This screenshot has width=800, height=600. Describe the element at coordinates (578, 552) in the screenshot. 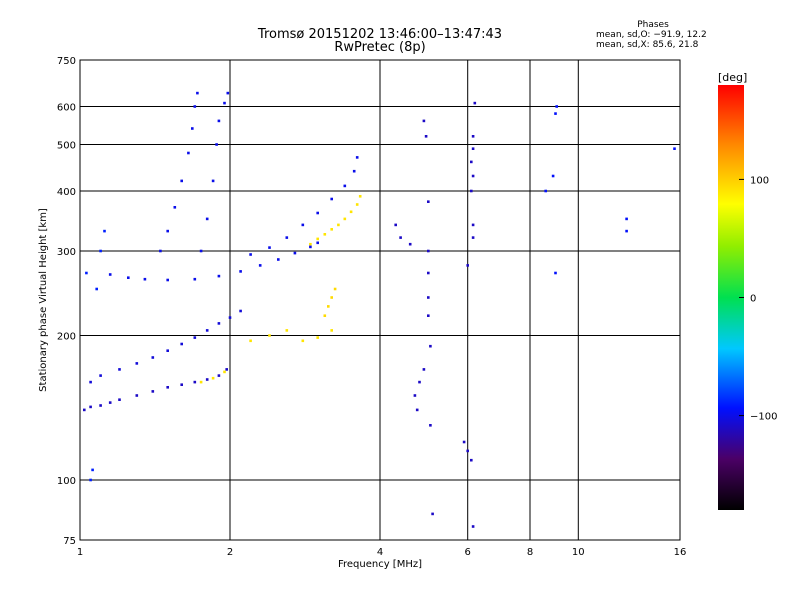

I see `x-tick-label: 10` at that location.